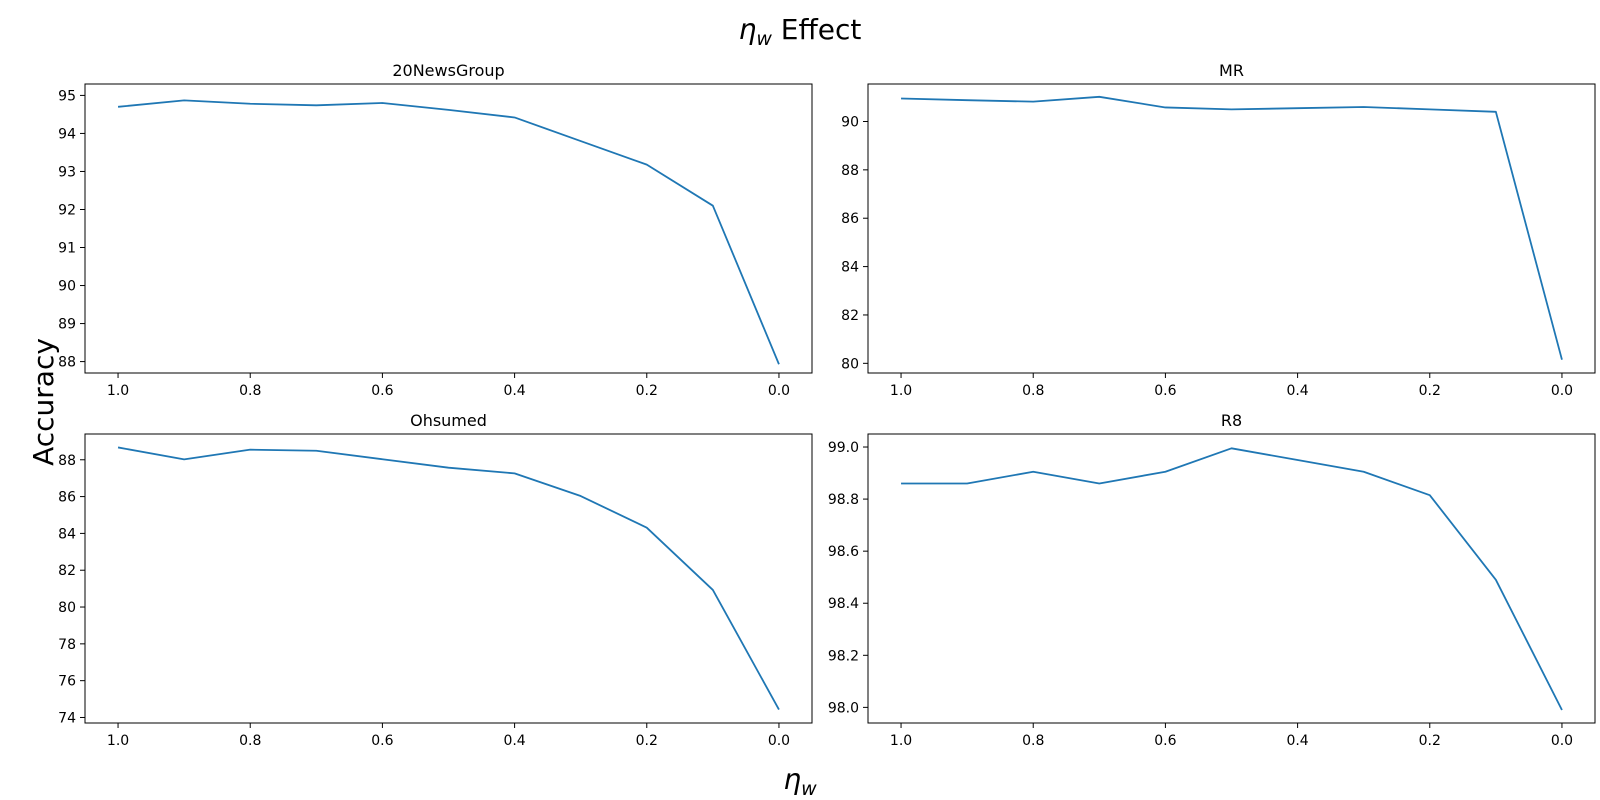 The image size is (1600, 800). Describe the element at coordinates (67, 96) in the screenshot. I see `y-tick-label: 95` at that location.